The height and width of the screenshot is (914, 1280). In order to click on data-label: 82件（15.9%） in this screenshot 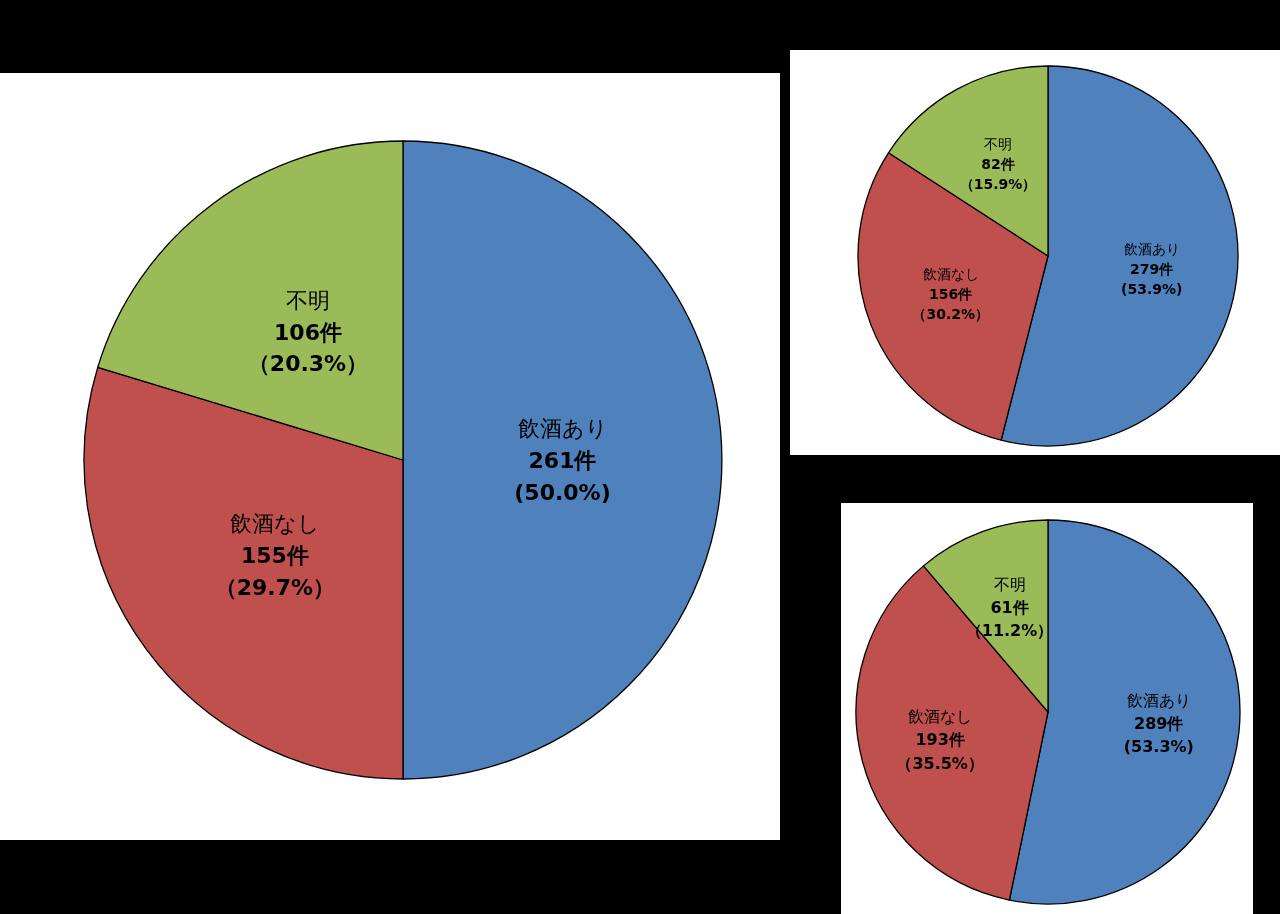, I will do `click(998, 174)`.